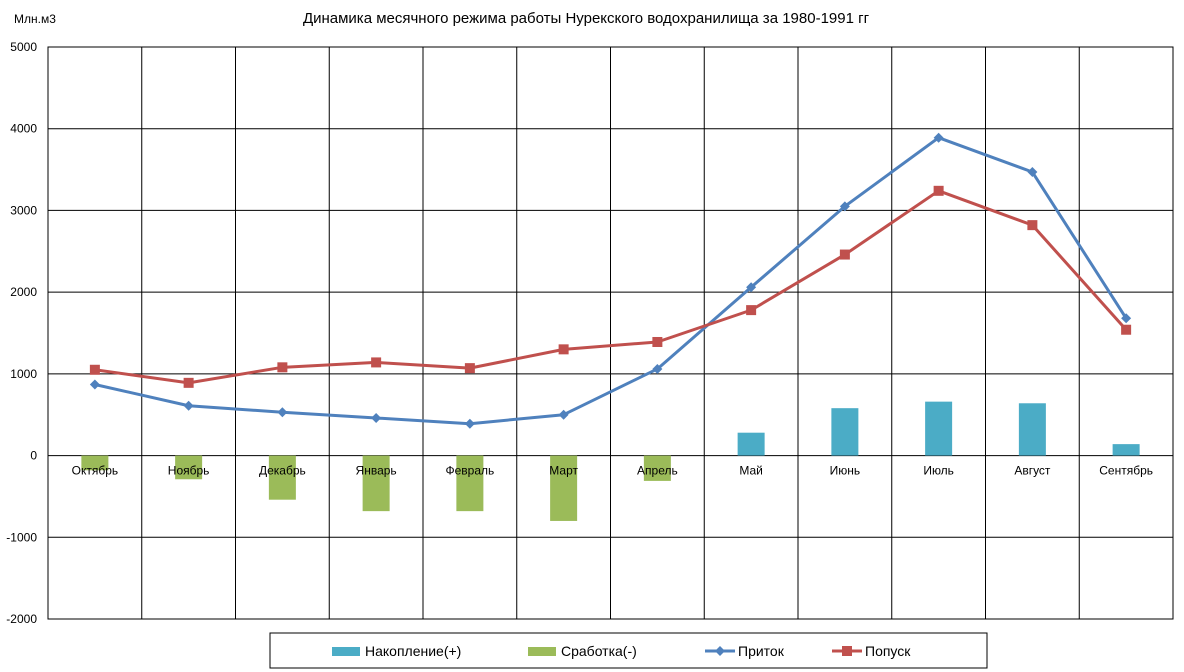 This screenshot has width=1184, height=672. Describe the element at coordinates (599, 651) in the screenshot. I see `legend-label: Сработка(-)` at that location.